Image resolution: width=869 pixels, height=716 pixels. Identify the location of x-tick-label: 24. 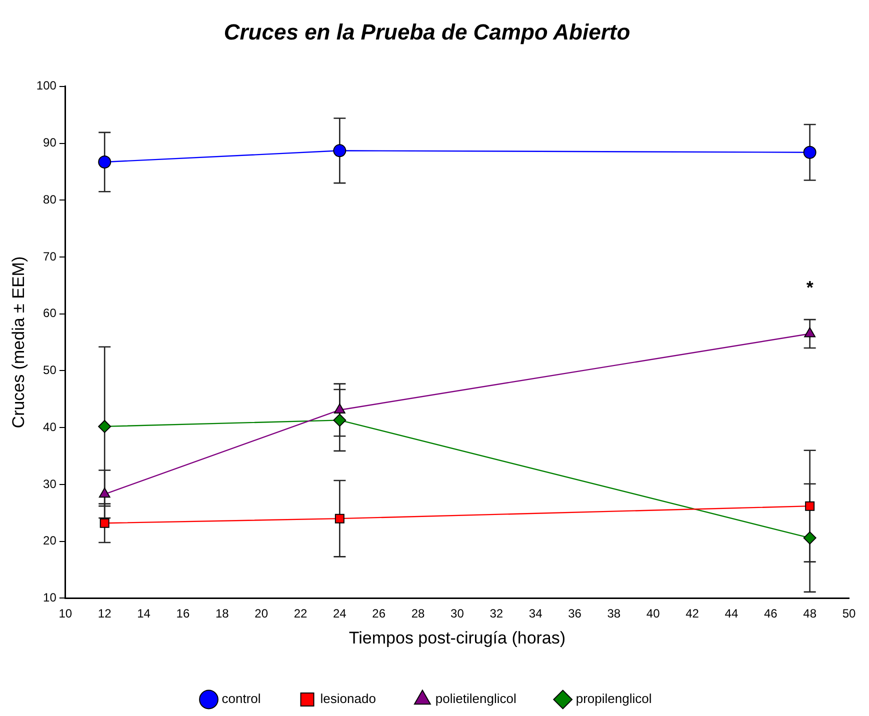
(339, 613).